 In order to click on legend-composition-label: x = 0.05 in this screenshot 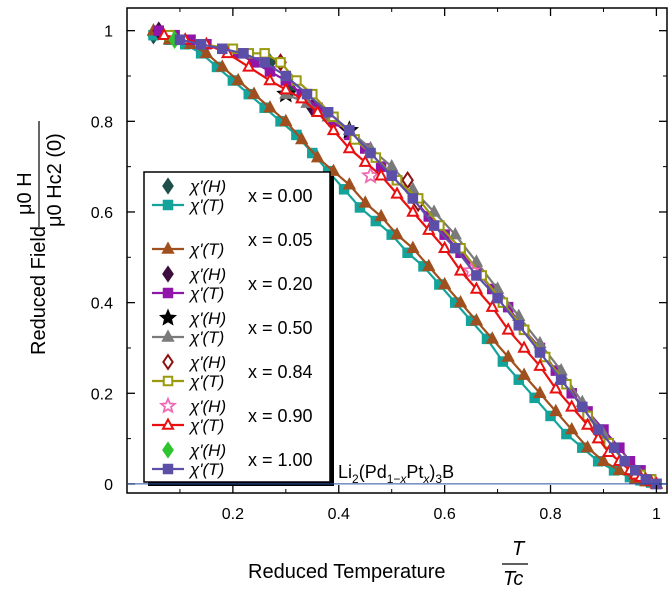, I will do `click(280, 240)`.